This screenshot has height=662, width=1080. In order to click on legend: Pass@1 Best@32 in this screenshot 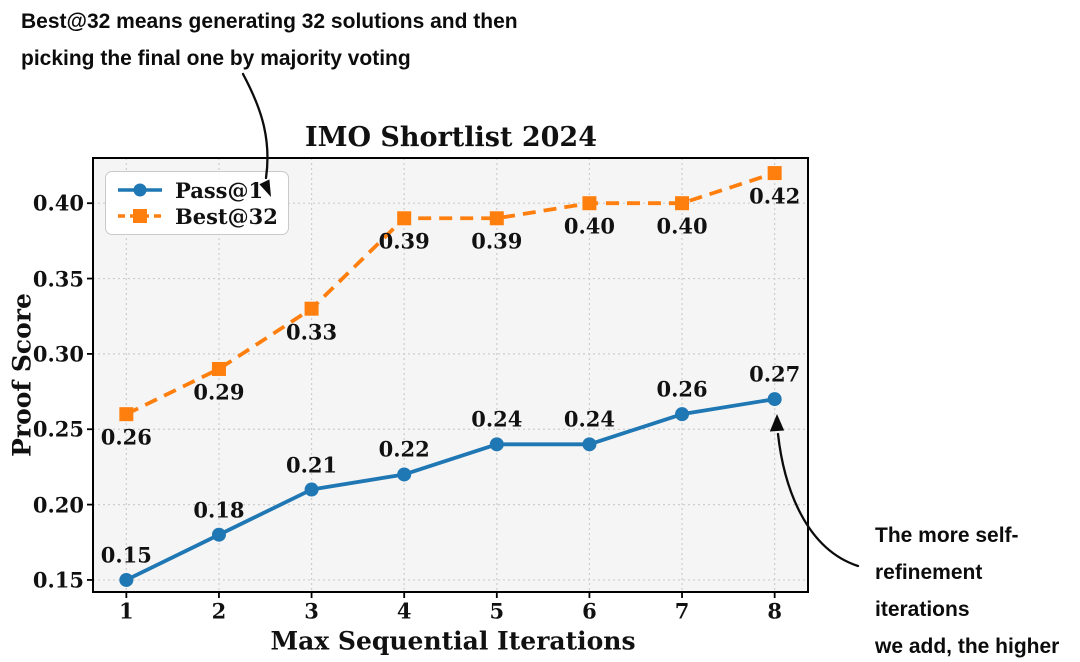, I will do `click(197, 203)`.